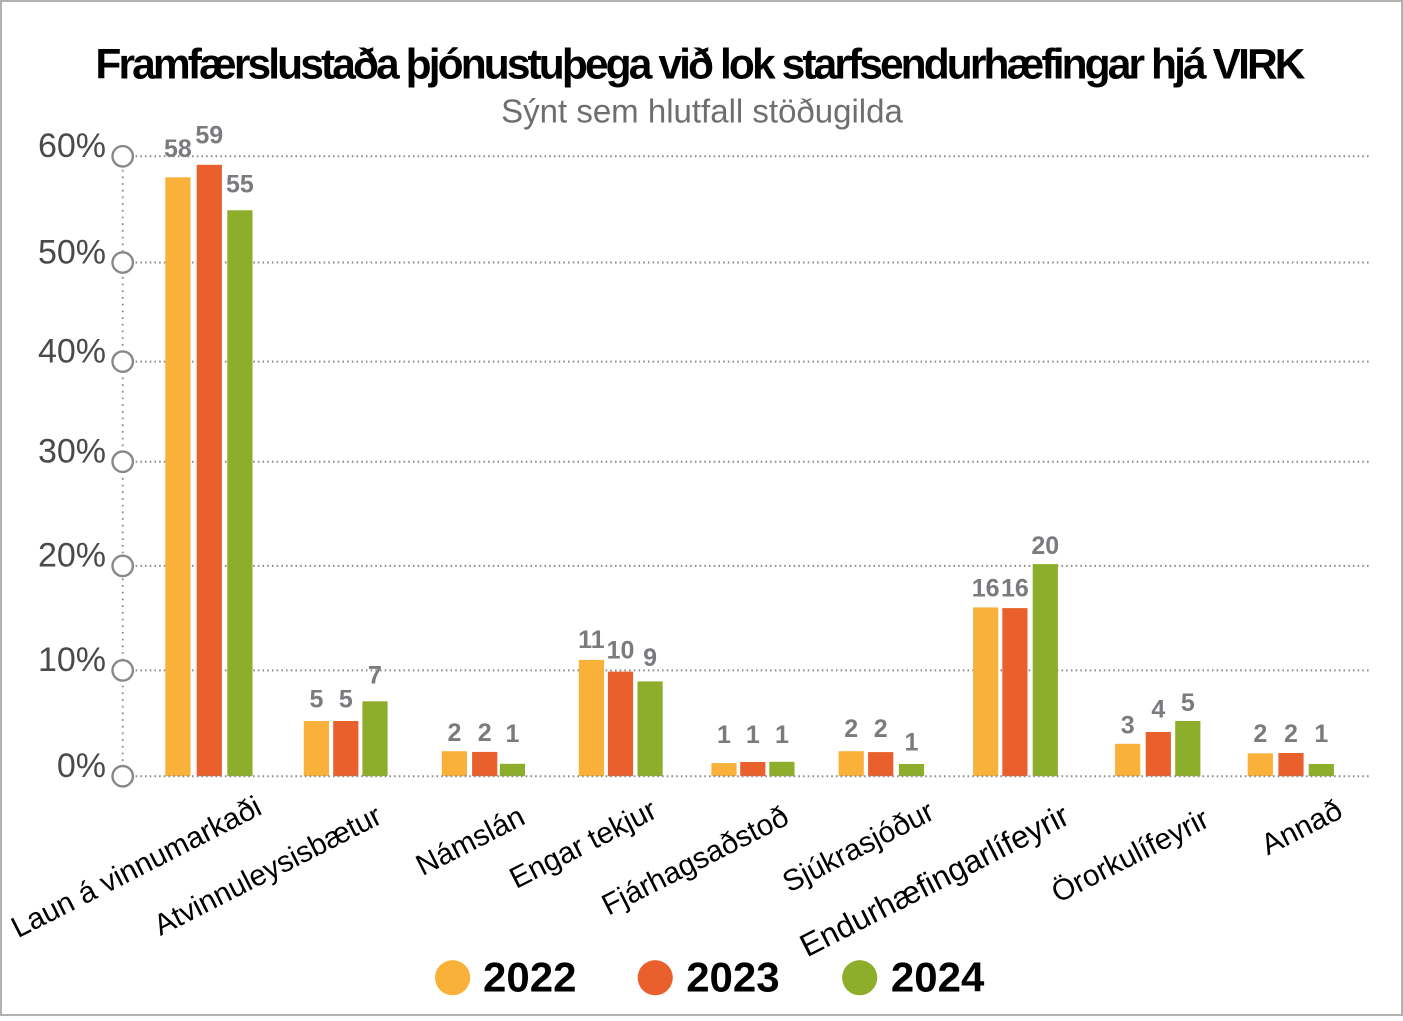  What do you see at coordinates (209, 136) in the screenshot?
I see `svg-text: 59` at bounding box center [209, 136].